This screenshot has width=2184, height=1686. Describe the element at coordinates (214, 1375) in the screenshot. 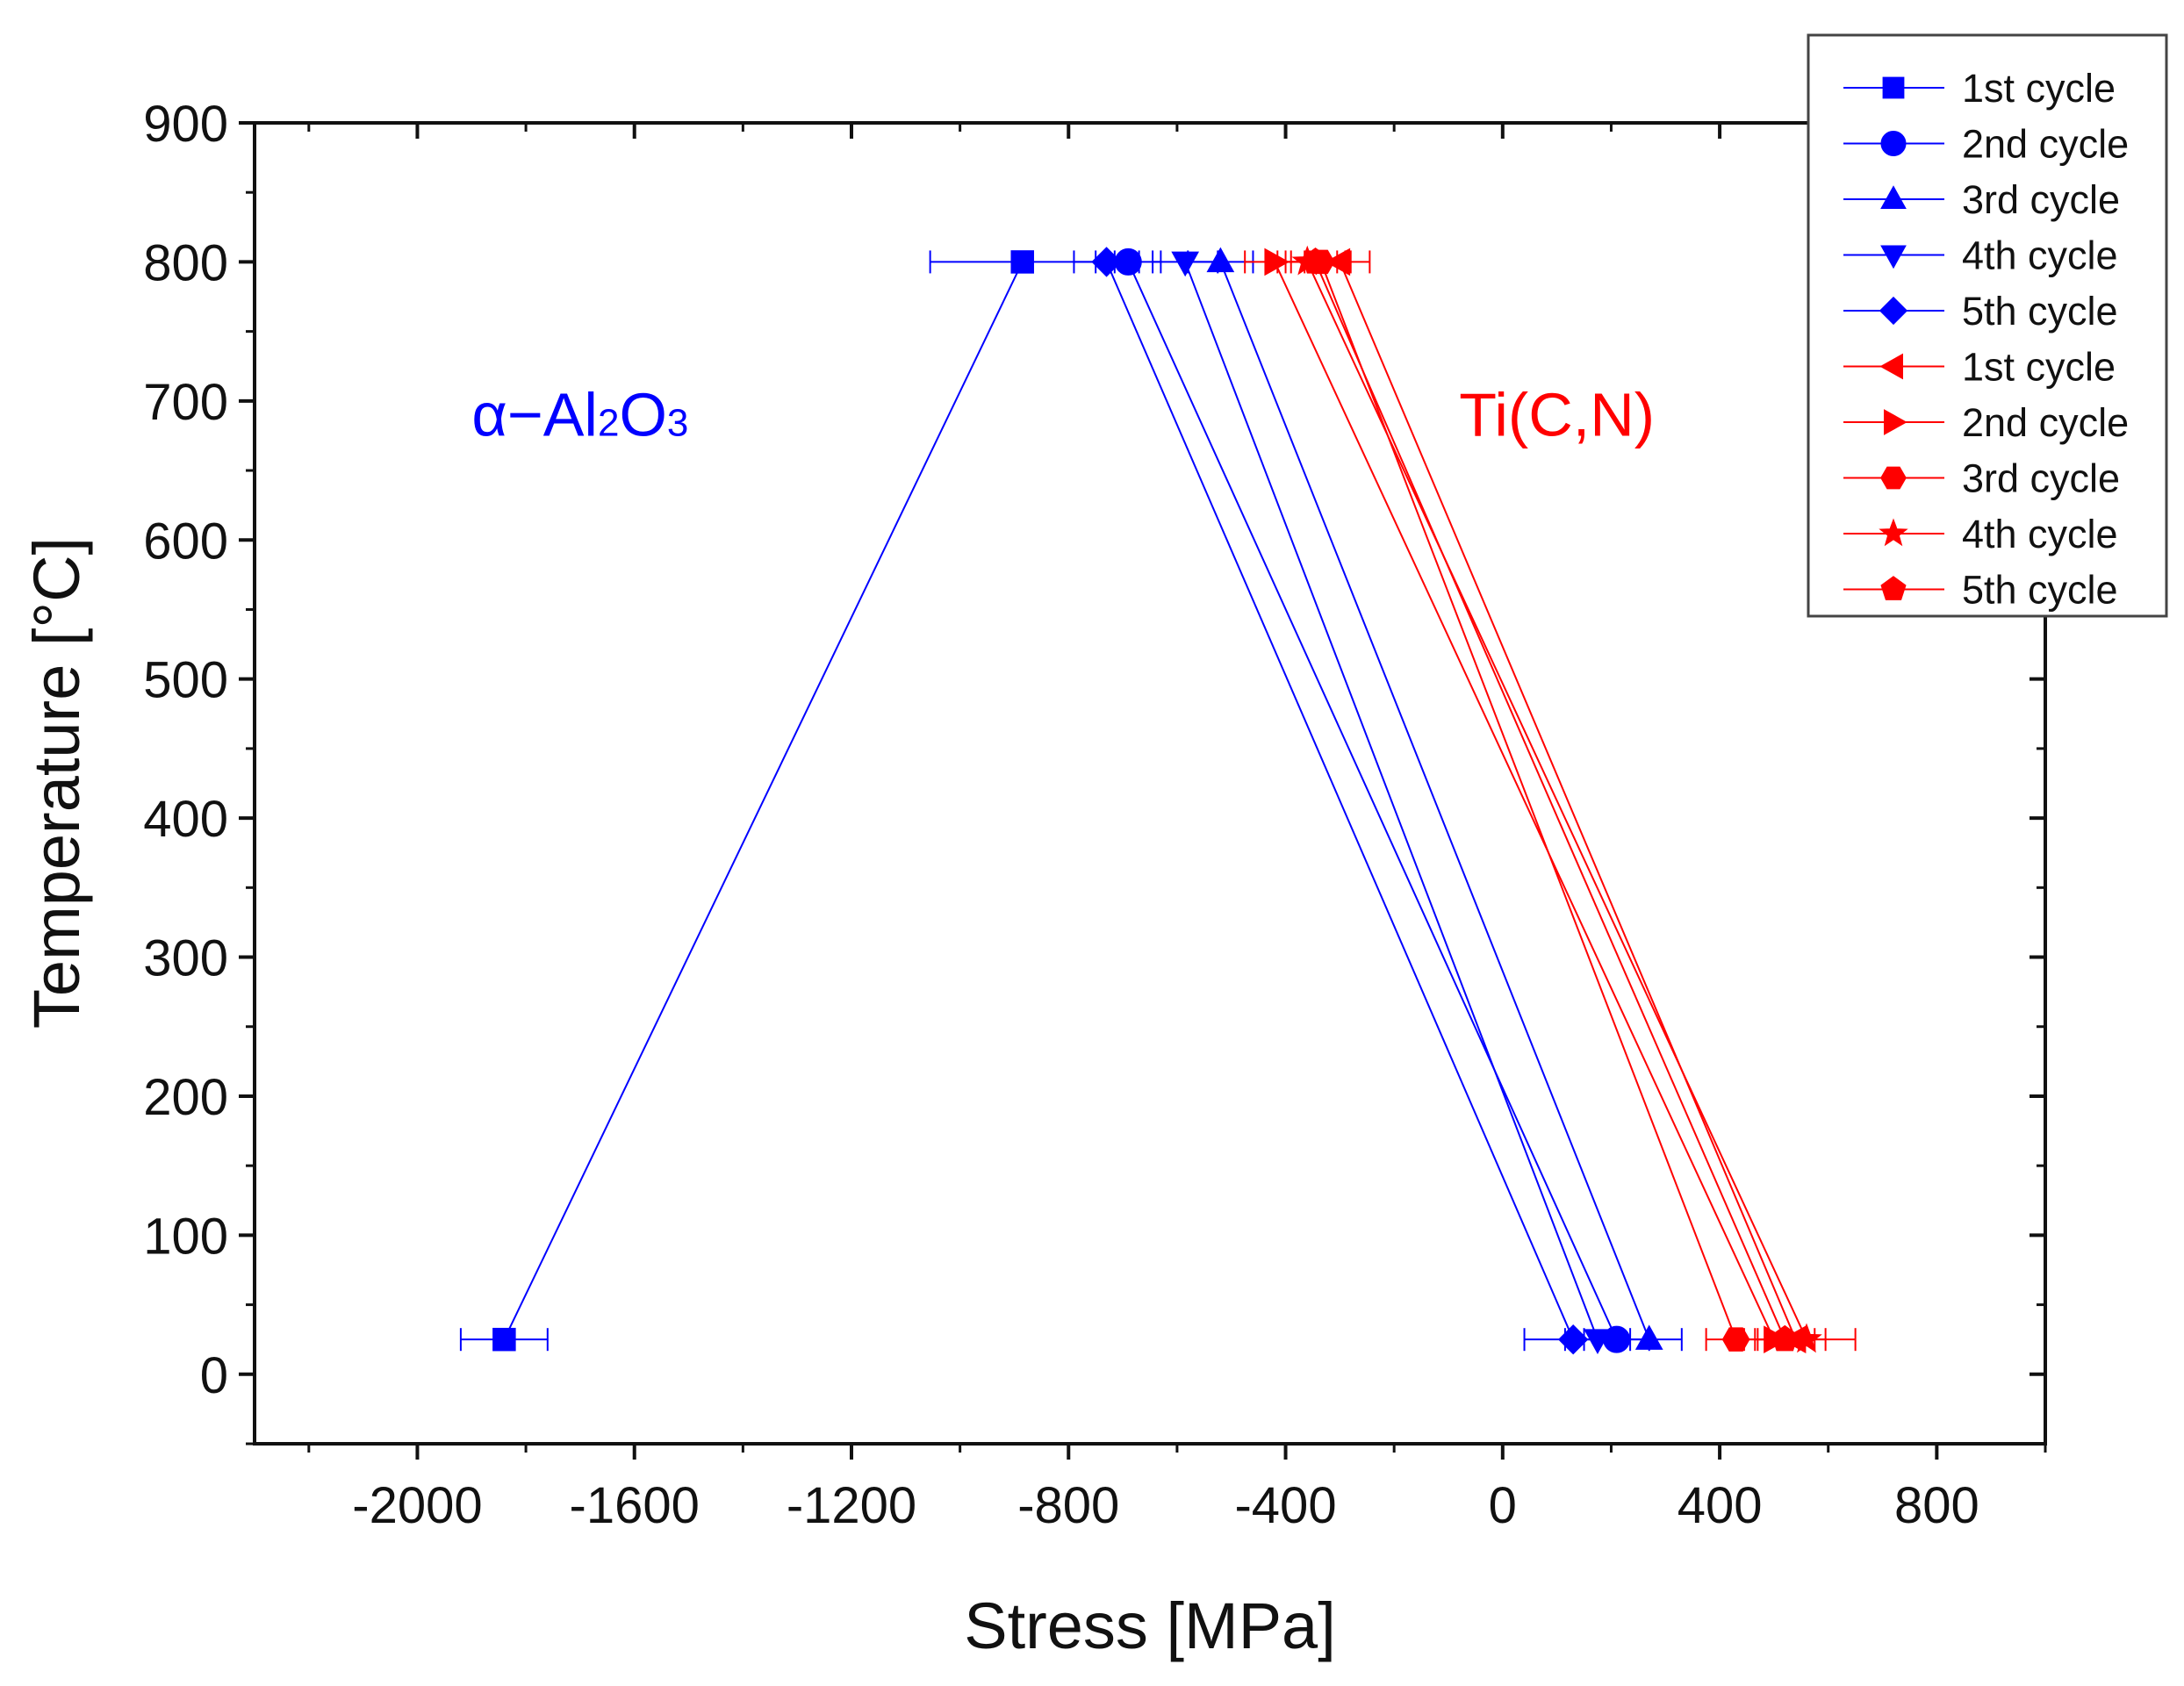

I see `y-tick-label: 0` at that location.